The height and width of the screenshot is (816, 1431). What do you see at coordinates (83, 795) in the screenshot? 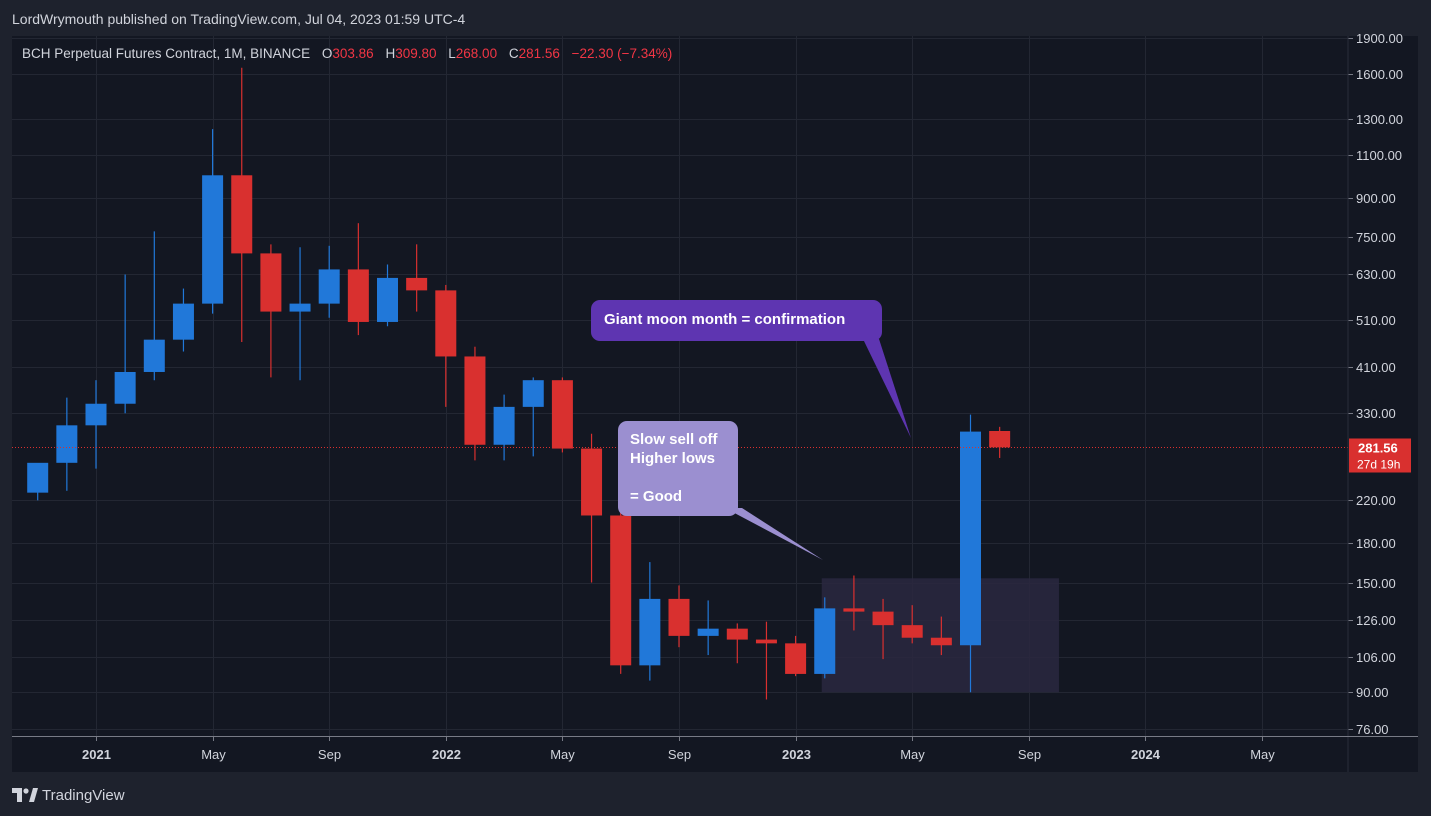
I see `tradingview-brand: TradingView` at bounding box center [83, 795].